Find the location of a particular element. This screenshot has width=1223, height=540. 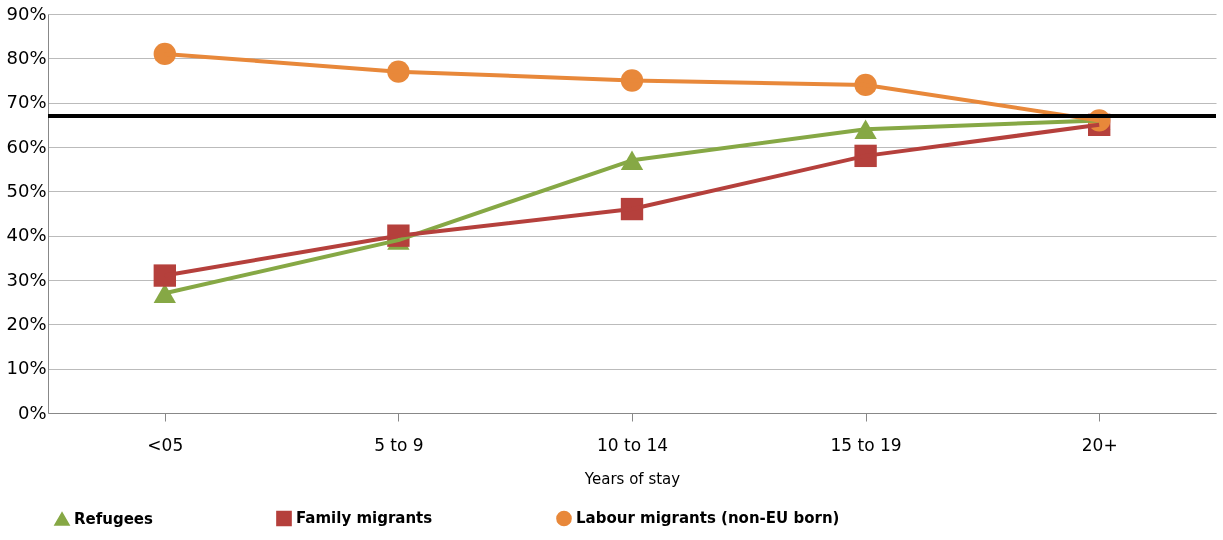

legend-label: Family migrants is located at coordinates (364, 518).